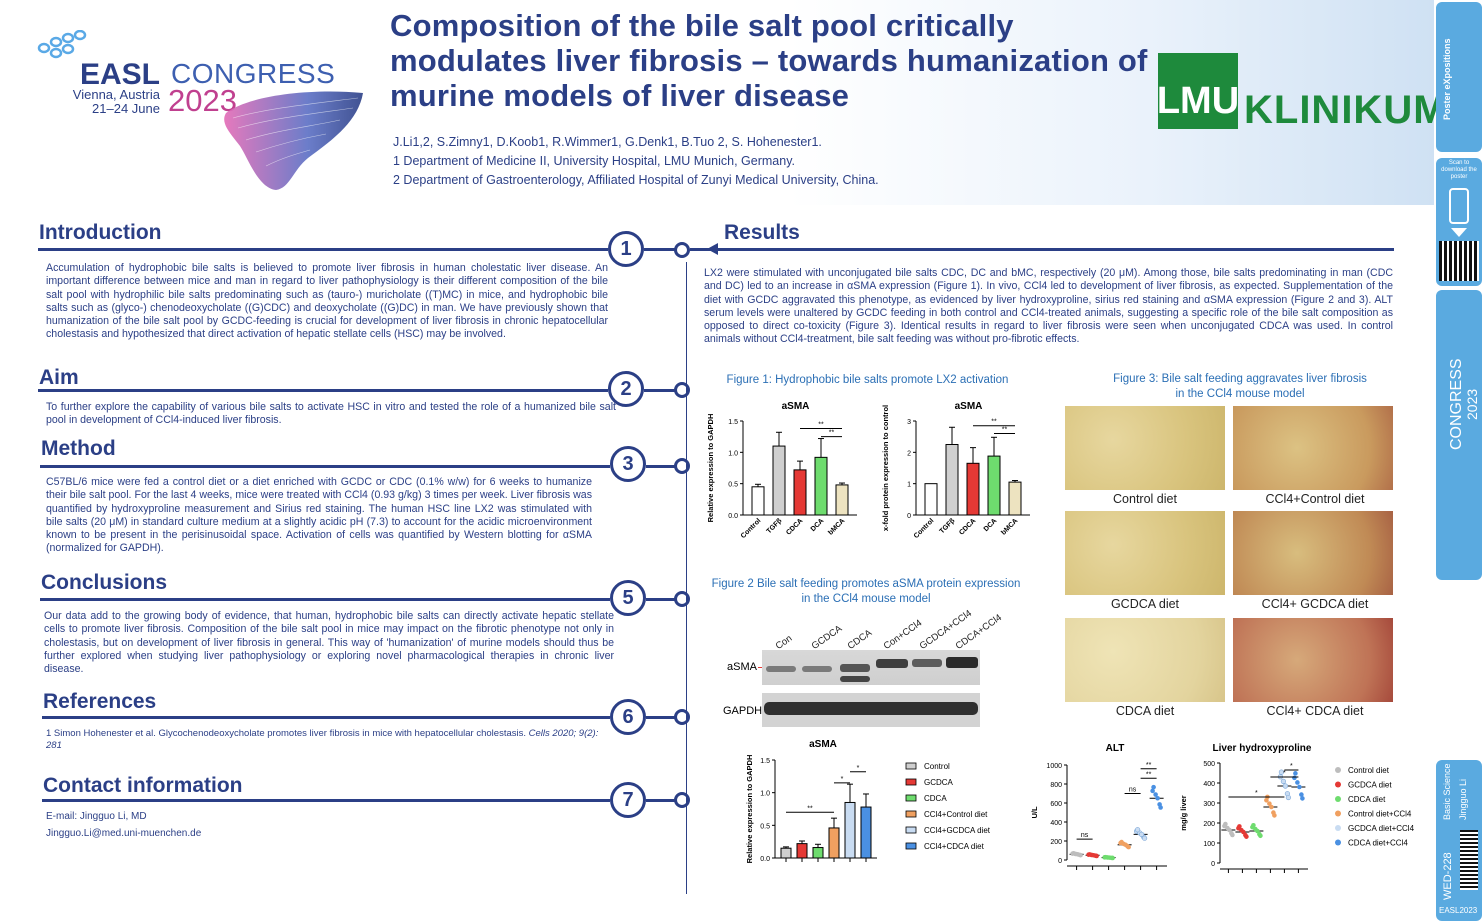 This screenshot has width=1484, height=921. What do you see at coordinates (628, 800) in the screenshot?
I see `section-number-7: 7` at bounding box center [628, 800].